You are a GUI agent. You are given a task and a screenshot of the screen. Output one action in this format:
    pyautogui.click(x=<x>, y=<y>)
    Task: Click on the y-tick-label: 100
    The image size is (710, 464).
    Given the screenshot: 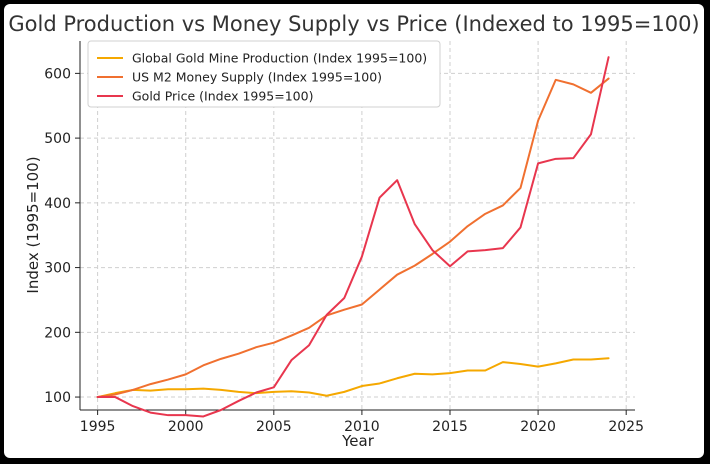 What is the action you would take?
    pyautogui.click(x=57, y=398)
    